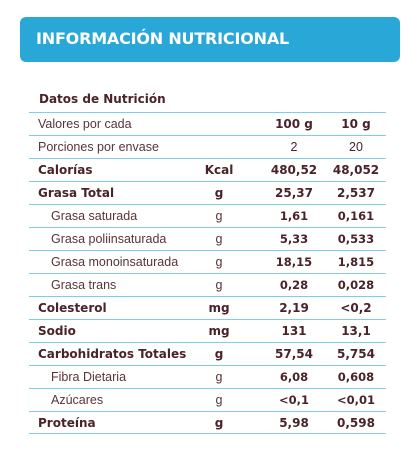 This screenshot has height=464, width=416. I want to click on servings-col-100g: 2, so click(294, 147).